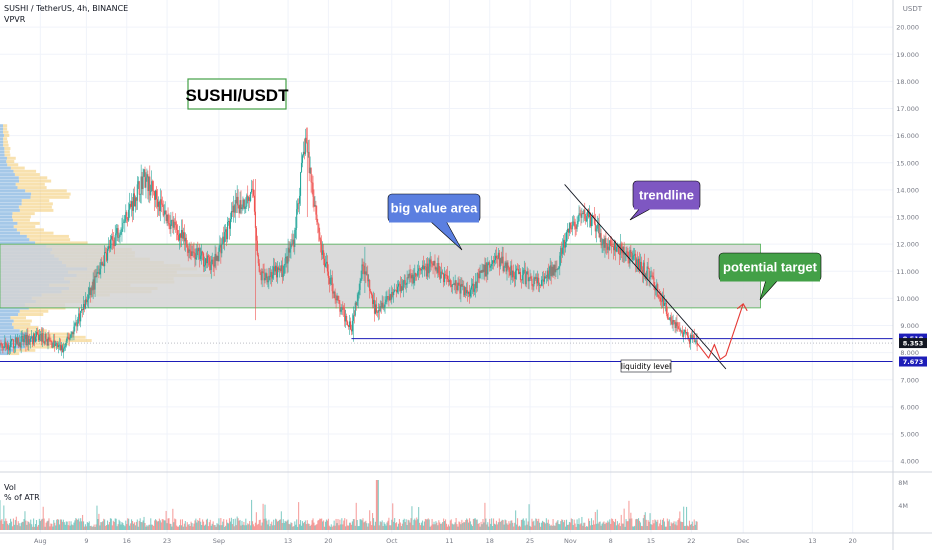 The width and height of the screenshot is (932, 550). What do you see at coordinates (328, 541) in the screenshot?
I see `time-tick-label: 20` at bounding box center [328, 541].